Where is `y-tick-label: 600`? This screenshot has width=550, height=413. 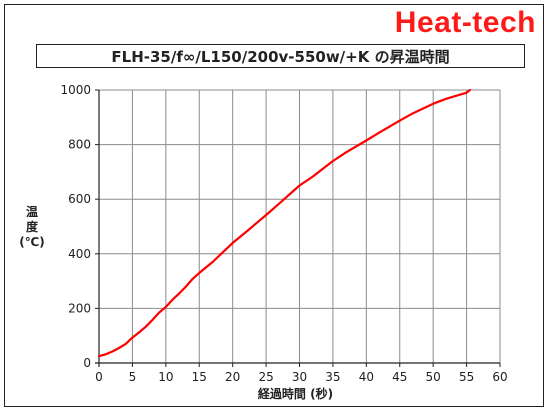 y-tick-label: 600 is located at coordinates (79, 199).